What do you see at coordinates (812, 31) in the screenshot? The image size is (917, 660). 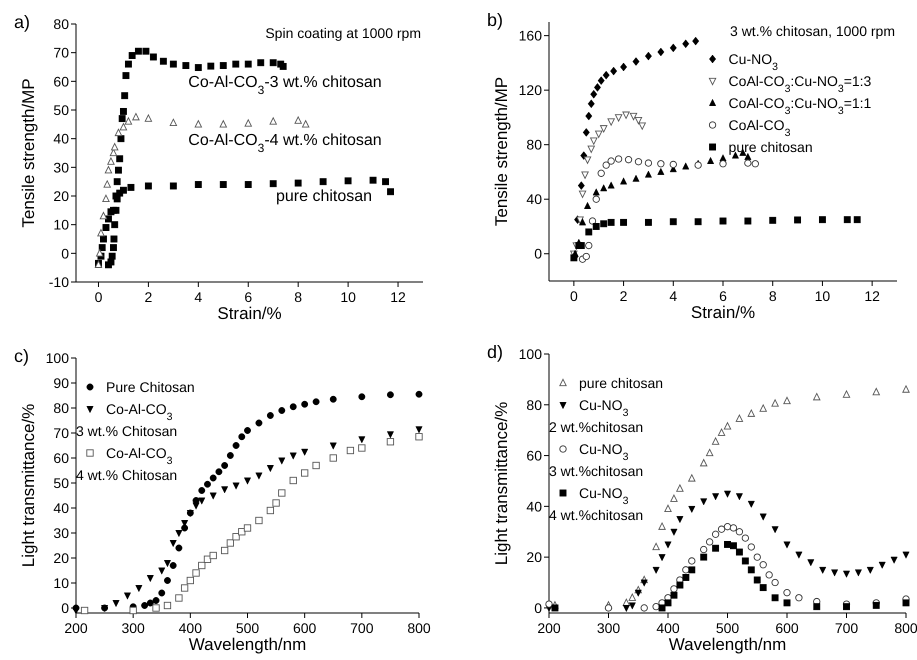 I see `annotation: 3 wt.% chitosan, 1000 rpm` at bounding box center [812, 31].